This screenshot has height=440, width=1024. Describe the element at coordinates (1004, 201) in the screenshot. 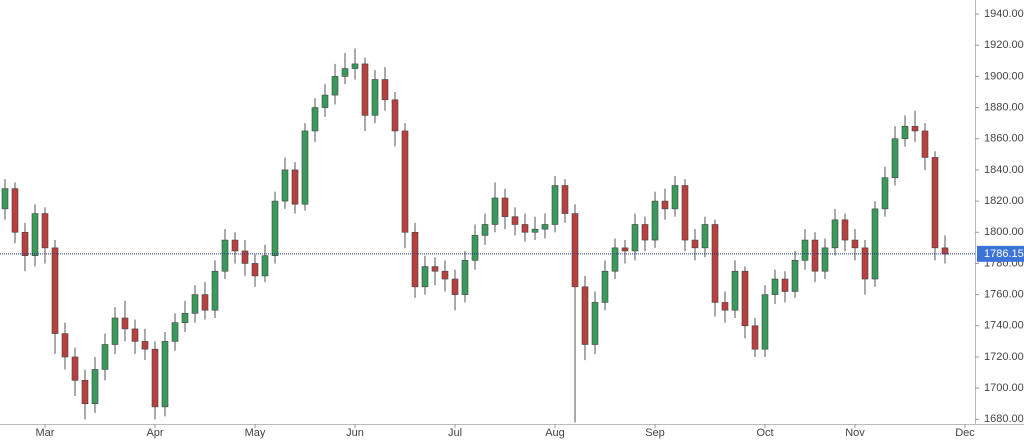

I see `y-tick-label: 1820.00` at that location.